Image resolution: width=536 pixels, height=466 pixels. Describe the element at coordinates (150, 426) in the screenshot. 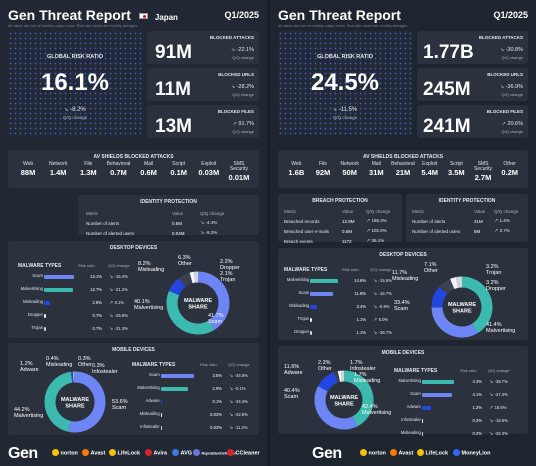

I see `malware-name: Infostealer` at that location.